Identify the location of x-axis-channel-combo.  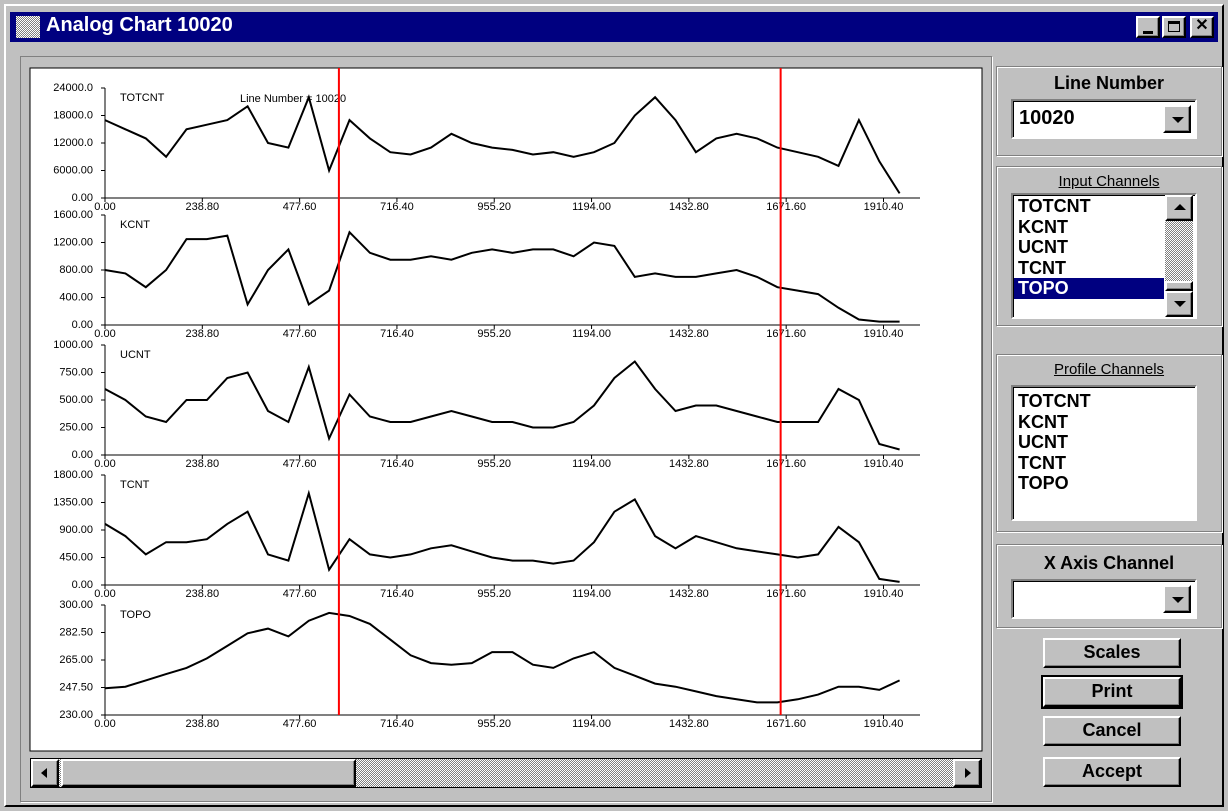
(1104, 599).